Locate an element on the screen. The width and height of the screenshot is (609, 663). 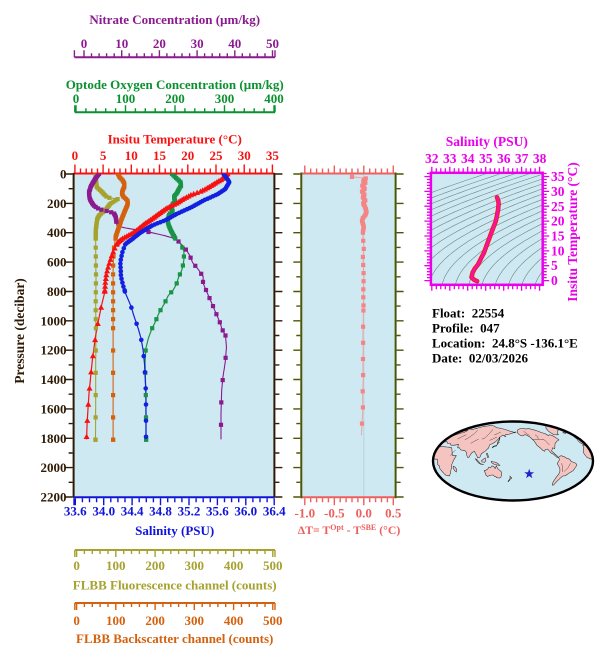
svg-text:FLBB Backscatter channel (coun: FLBB Backscatter channel (counts) is located at coordinates (174, 638).